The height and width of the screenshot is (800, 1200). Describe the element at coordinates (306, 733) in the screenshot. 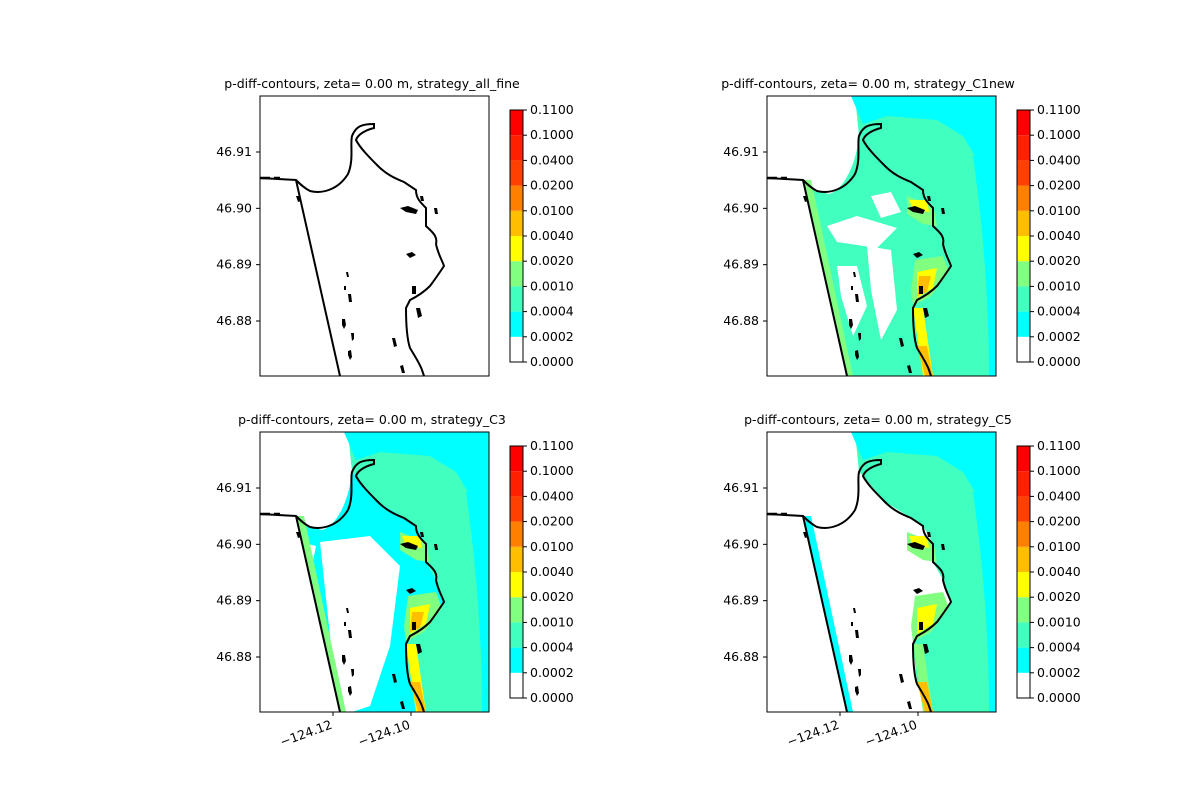

I see `x-tick-label: −124.12` at that location.